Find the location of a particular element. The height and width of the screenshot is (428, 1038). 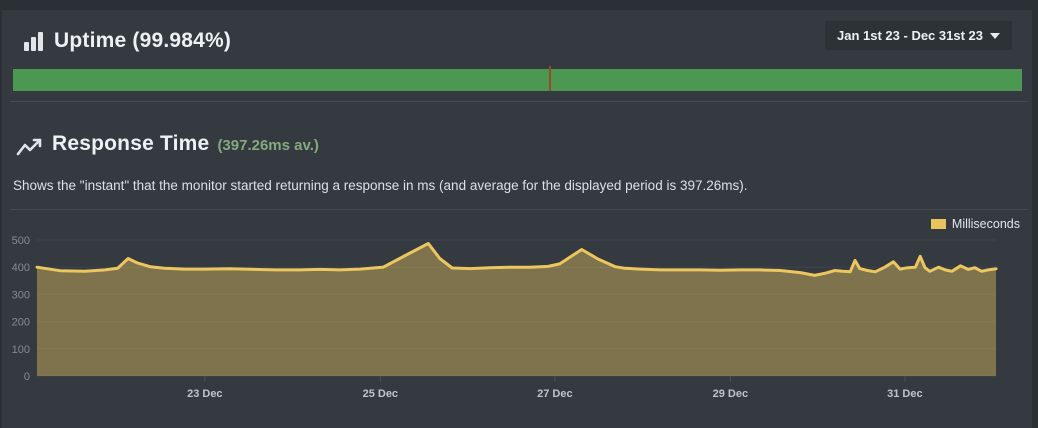

uptime-header: Uptime (99.984%) is located at coordinates (126, 41).